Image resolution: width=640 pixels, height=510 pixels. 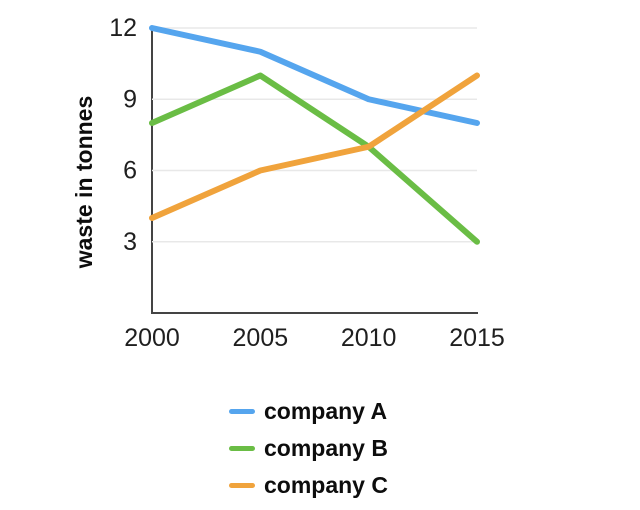 I want to click on legend-swatch-company-a-icon, so click(x=242, y=411).